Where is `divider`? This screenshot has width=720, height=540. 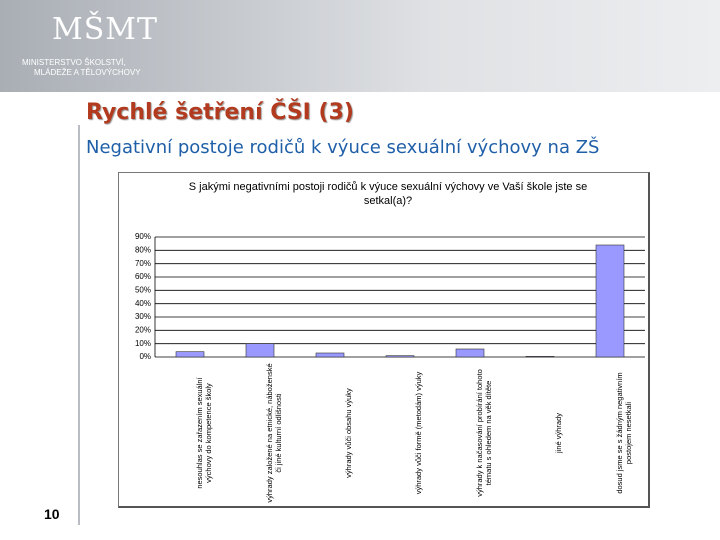
divider is located at coordinates (79, 325).